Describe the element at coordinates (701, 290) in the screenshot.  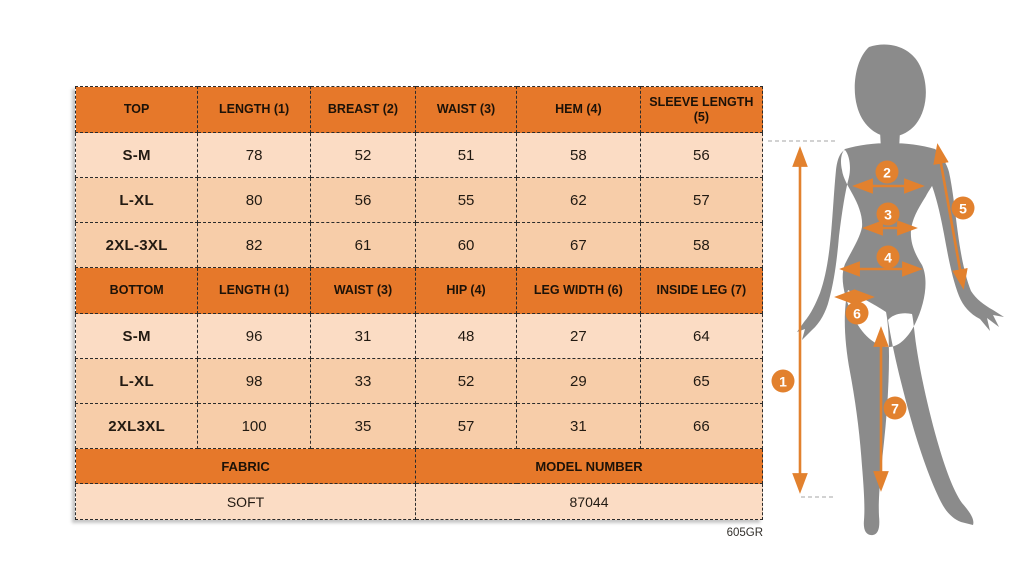
I see `header-cell: INSIDE LEG (7)` at that location.